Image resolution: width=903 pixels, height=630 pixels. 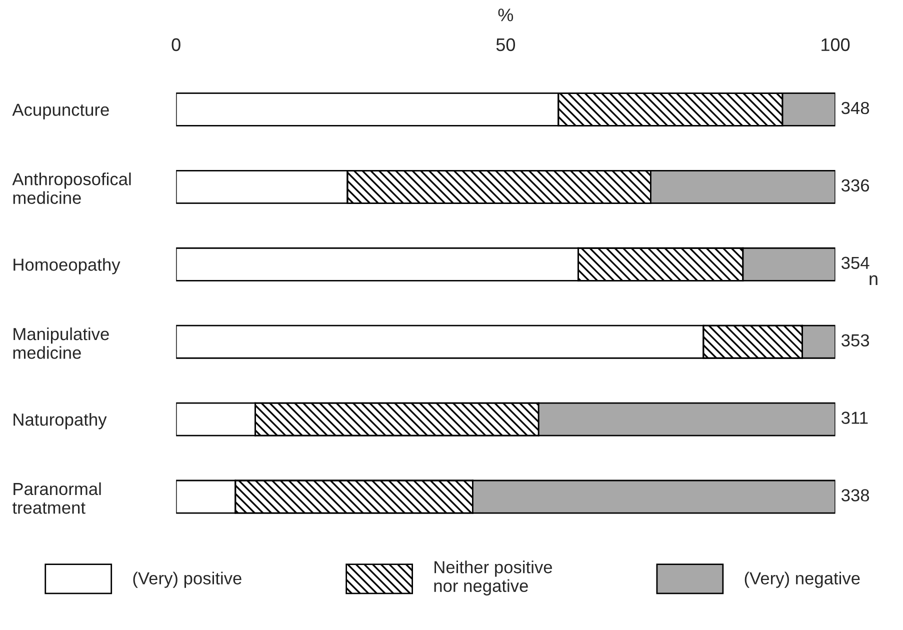 I want to click on legend-label: (Very) negative, so click(x=802, y=580).